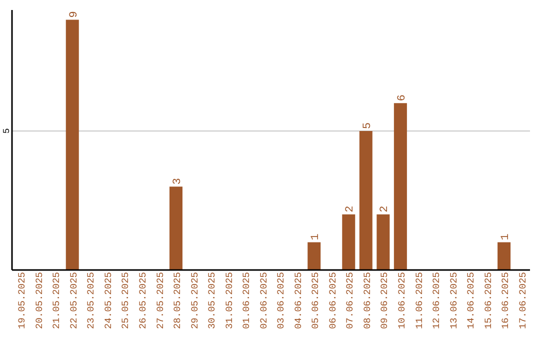 The image size is (540, 340). What do you see at coordinates (384, 301) in the screenshot?
I see `x-tick-label: 09.06.2025` at bounding box center [384, 301].